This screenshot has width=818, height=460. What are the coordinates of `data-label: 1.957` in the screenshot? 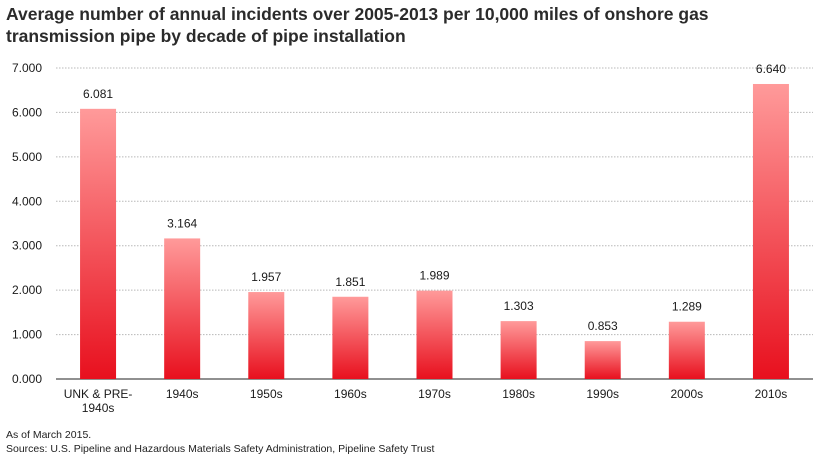 It's located at (266, 277).